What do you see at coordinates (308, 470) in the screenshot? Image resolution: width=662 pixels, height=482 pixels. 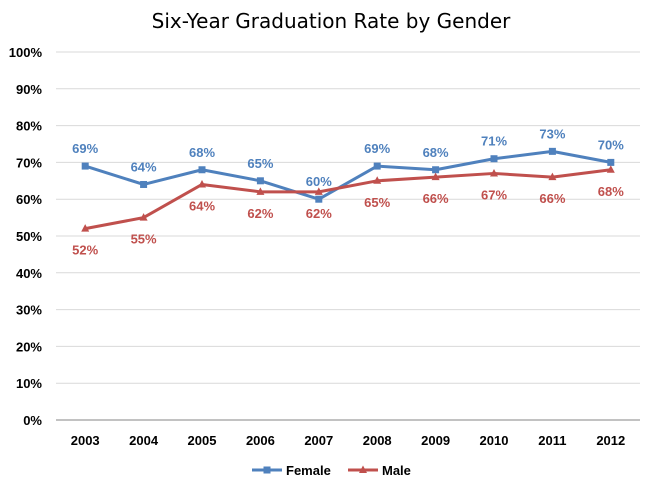 I see `legend-label: Female` at bounding box center [308, 470].